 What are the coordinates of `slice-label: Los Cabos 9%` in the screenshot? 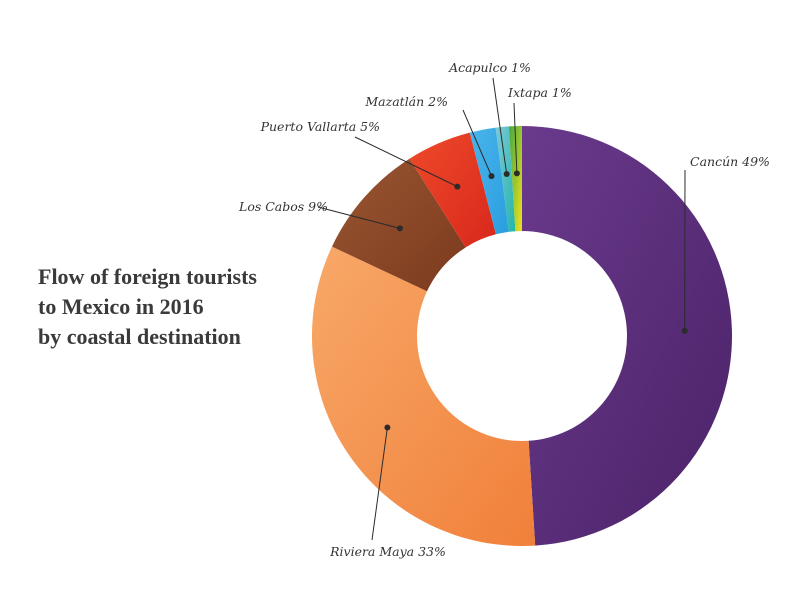 It's located at (283, 206).